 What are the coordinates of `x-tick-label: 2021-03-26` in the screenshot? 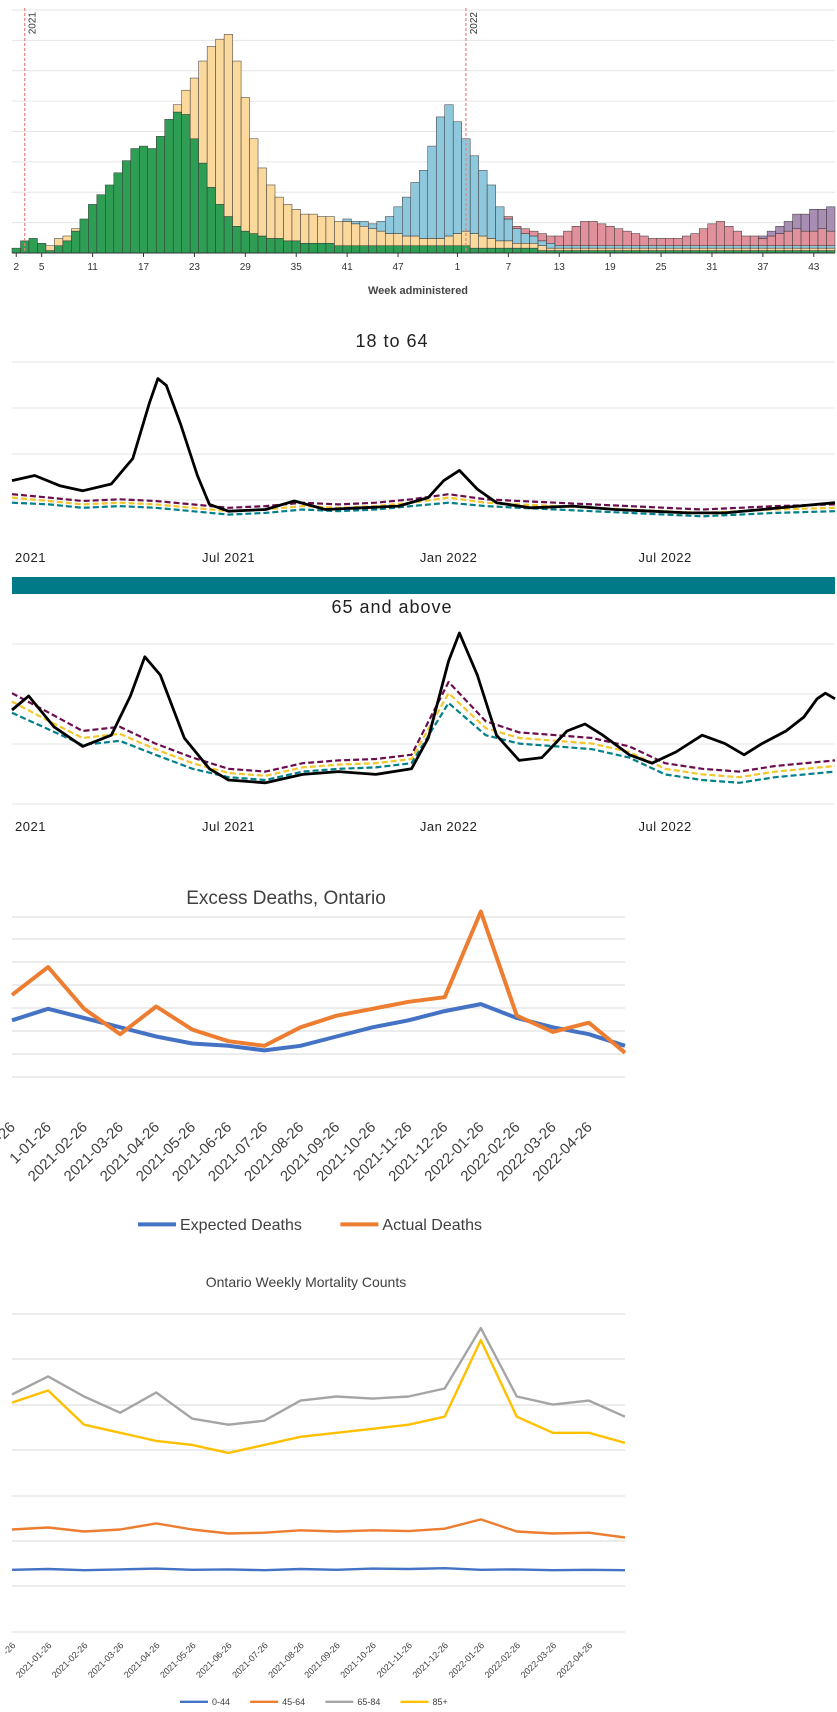 It's located at (106, 1660).